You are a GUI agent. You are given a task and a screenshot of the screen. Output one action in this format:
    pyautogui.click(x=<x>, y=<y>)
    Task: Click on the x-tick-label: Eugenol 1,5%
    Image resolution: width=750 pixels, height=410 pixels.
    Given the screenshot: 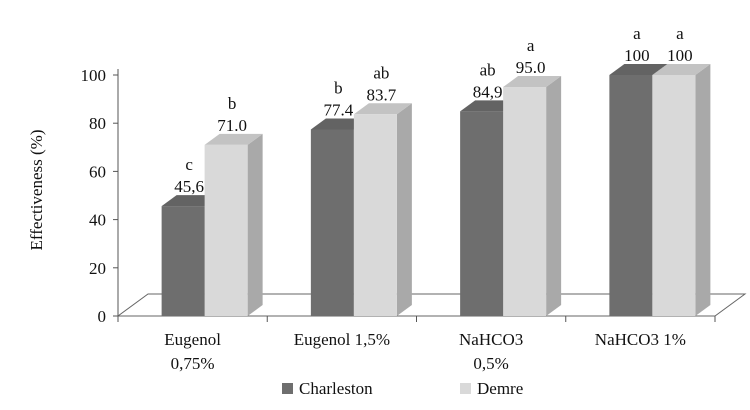 What is the action you would take?
    pyautogui.click(x=342, y=339)
    